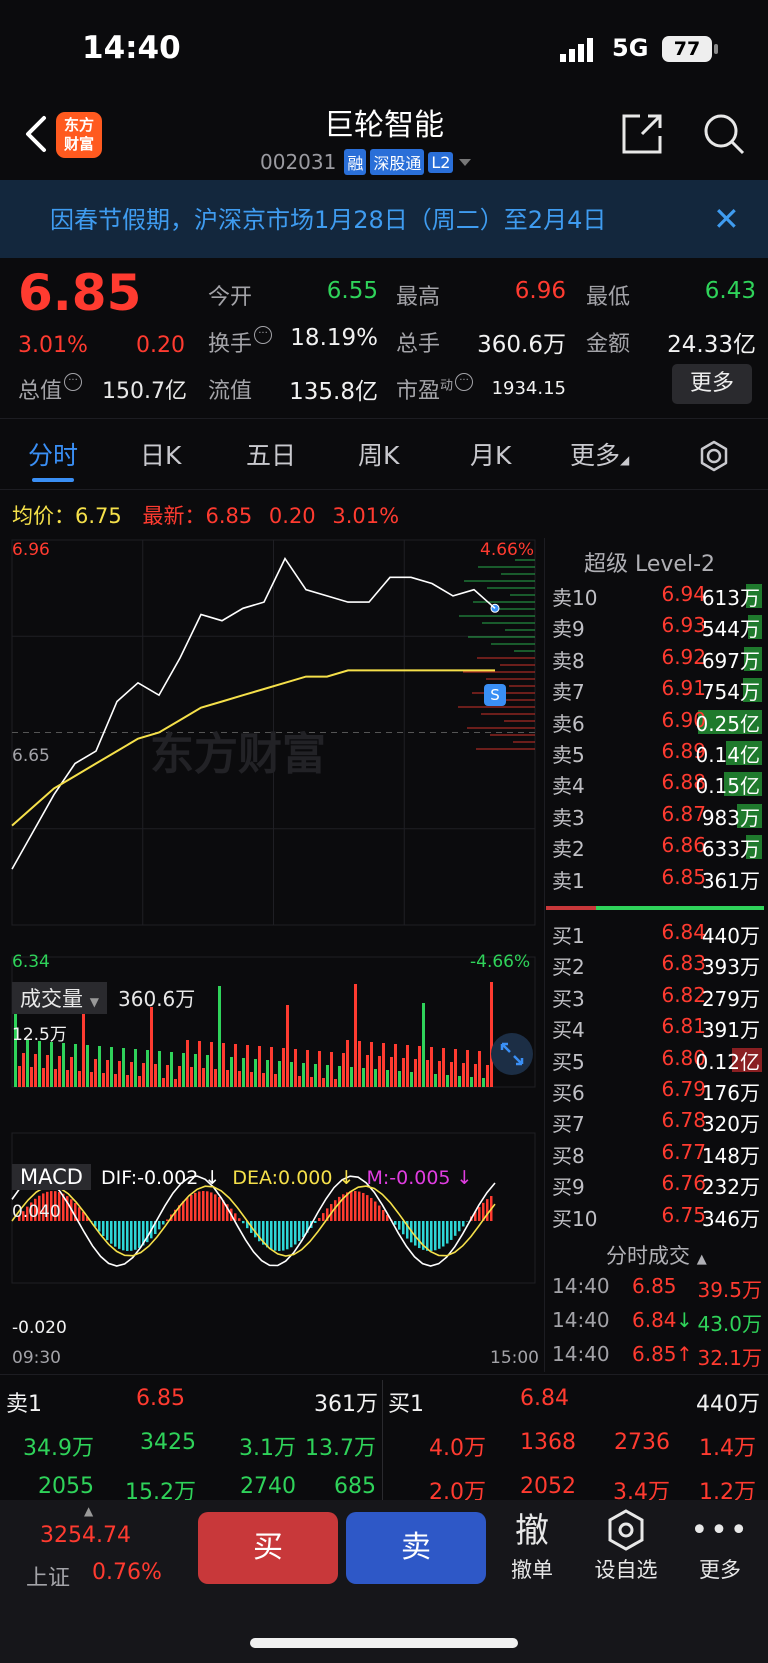 The height and width of the screenshot is (1663, 768). Describe the element at coordinates (512, 1054) in the screenshot. I see `expand-icon` at that location.